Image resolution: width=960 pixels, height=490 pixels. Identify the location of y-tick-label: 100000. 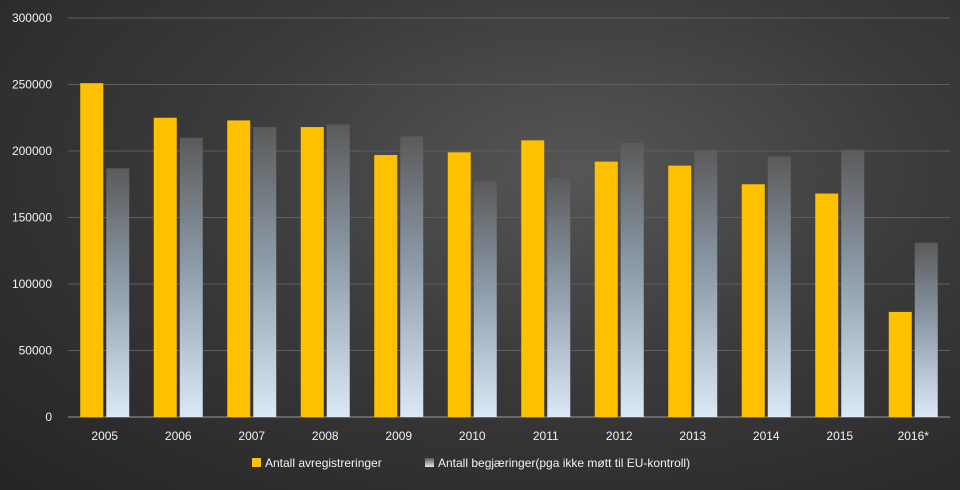
(32, 284).